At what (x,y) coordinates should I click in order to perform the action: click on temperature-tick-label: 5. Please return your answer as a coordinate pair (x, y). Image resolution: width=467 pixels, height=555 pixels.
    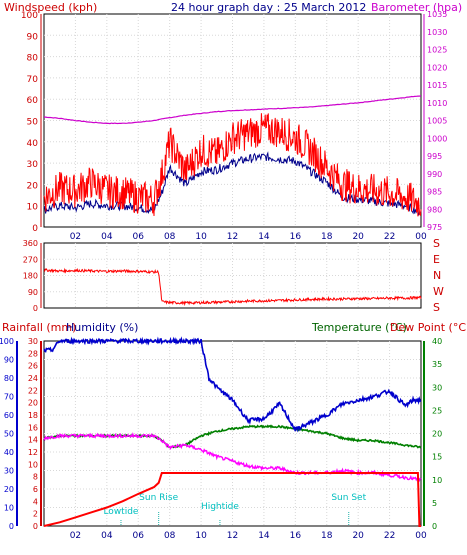
    Looking at the image, I should click on (434, 503).